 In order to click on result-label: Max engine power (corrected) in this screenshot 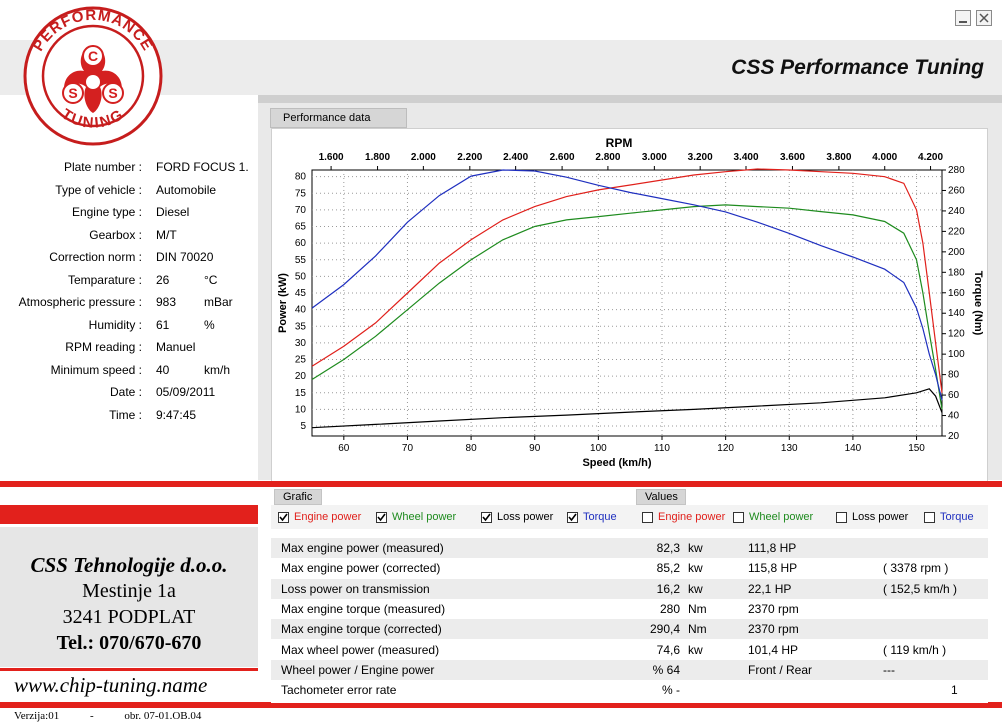, I will do `click(361, 568)`.